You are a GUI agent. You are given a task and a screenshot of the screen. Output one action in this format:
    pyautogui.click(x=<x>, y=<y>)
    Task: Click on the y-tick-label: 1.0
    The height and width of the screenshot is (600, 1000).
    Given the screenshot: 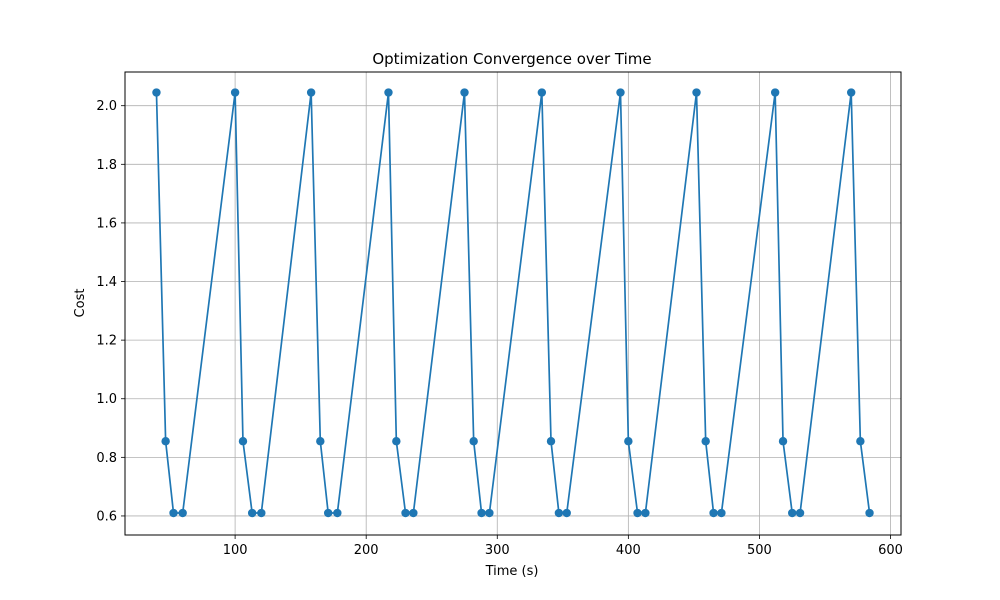 What is the action you would take?
    pyautogui.click(x=106, y=399)
    